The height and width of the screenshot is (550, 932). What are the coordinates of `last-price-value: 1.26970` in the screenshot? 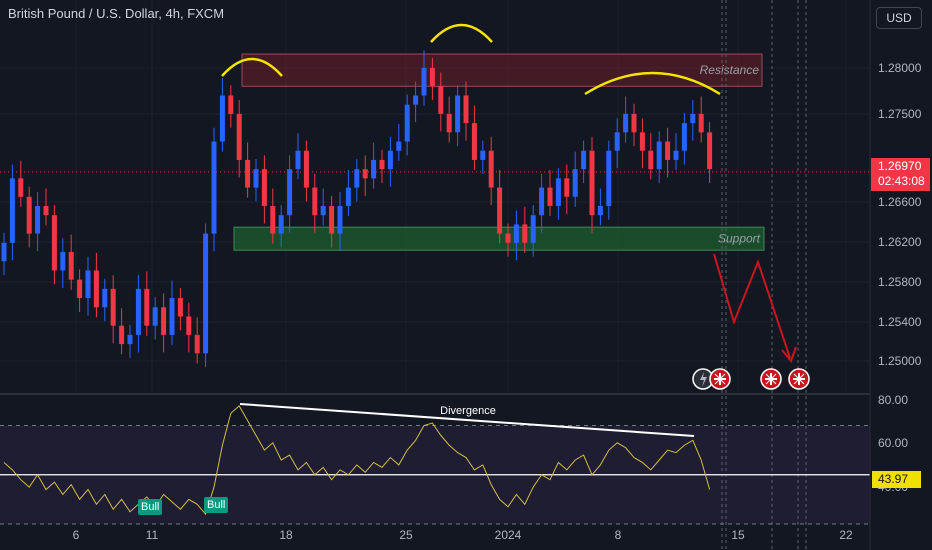 It's located at (900, 166).